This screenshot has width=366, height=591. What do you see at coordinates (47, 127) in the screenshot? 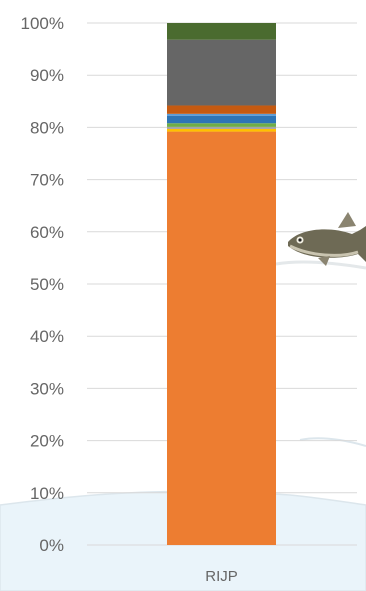
I see `y-tick-label: 80%` at bounding box center [47, 127].